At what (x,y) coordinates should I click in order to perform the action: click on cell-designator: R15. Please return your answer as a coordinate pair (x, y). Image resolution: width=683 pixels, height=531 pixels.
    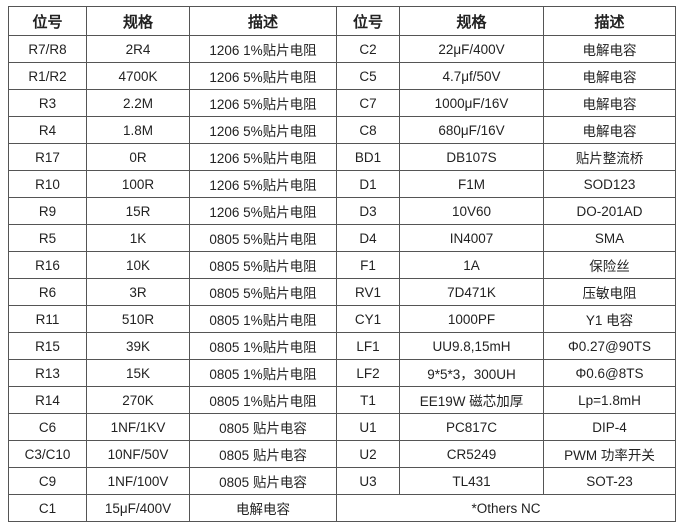
    Looking at the image, I should click on (47, 346).